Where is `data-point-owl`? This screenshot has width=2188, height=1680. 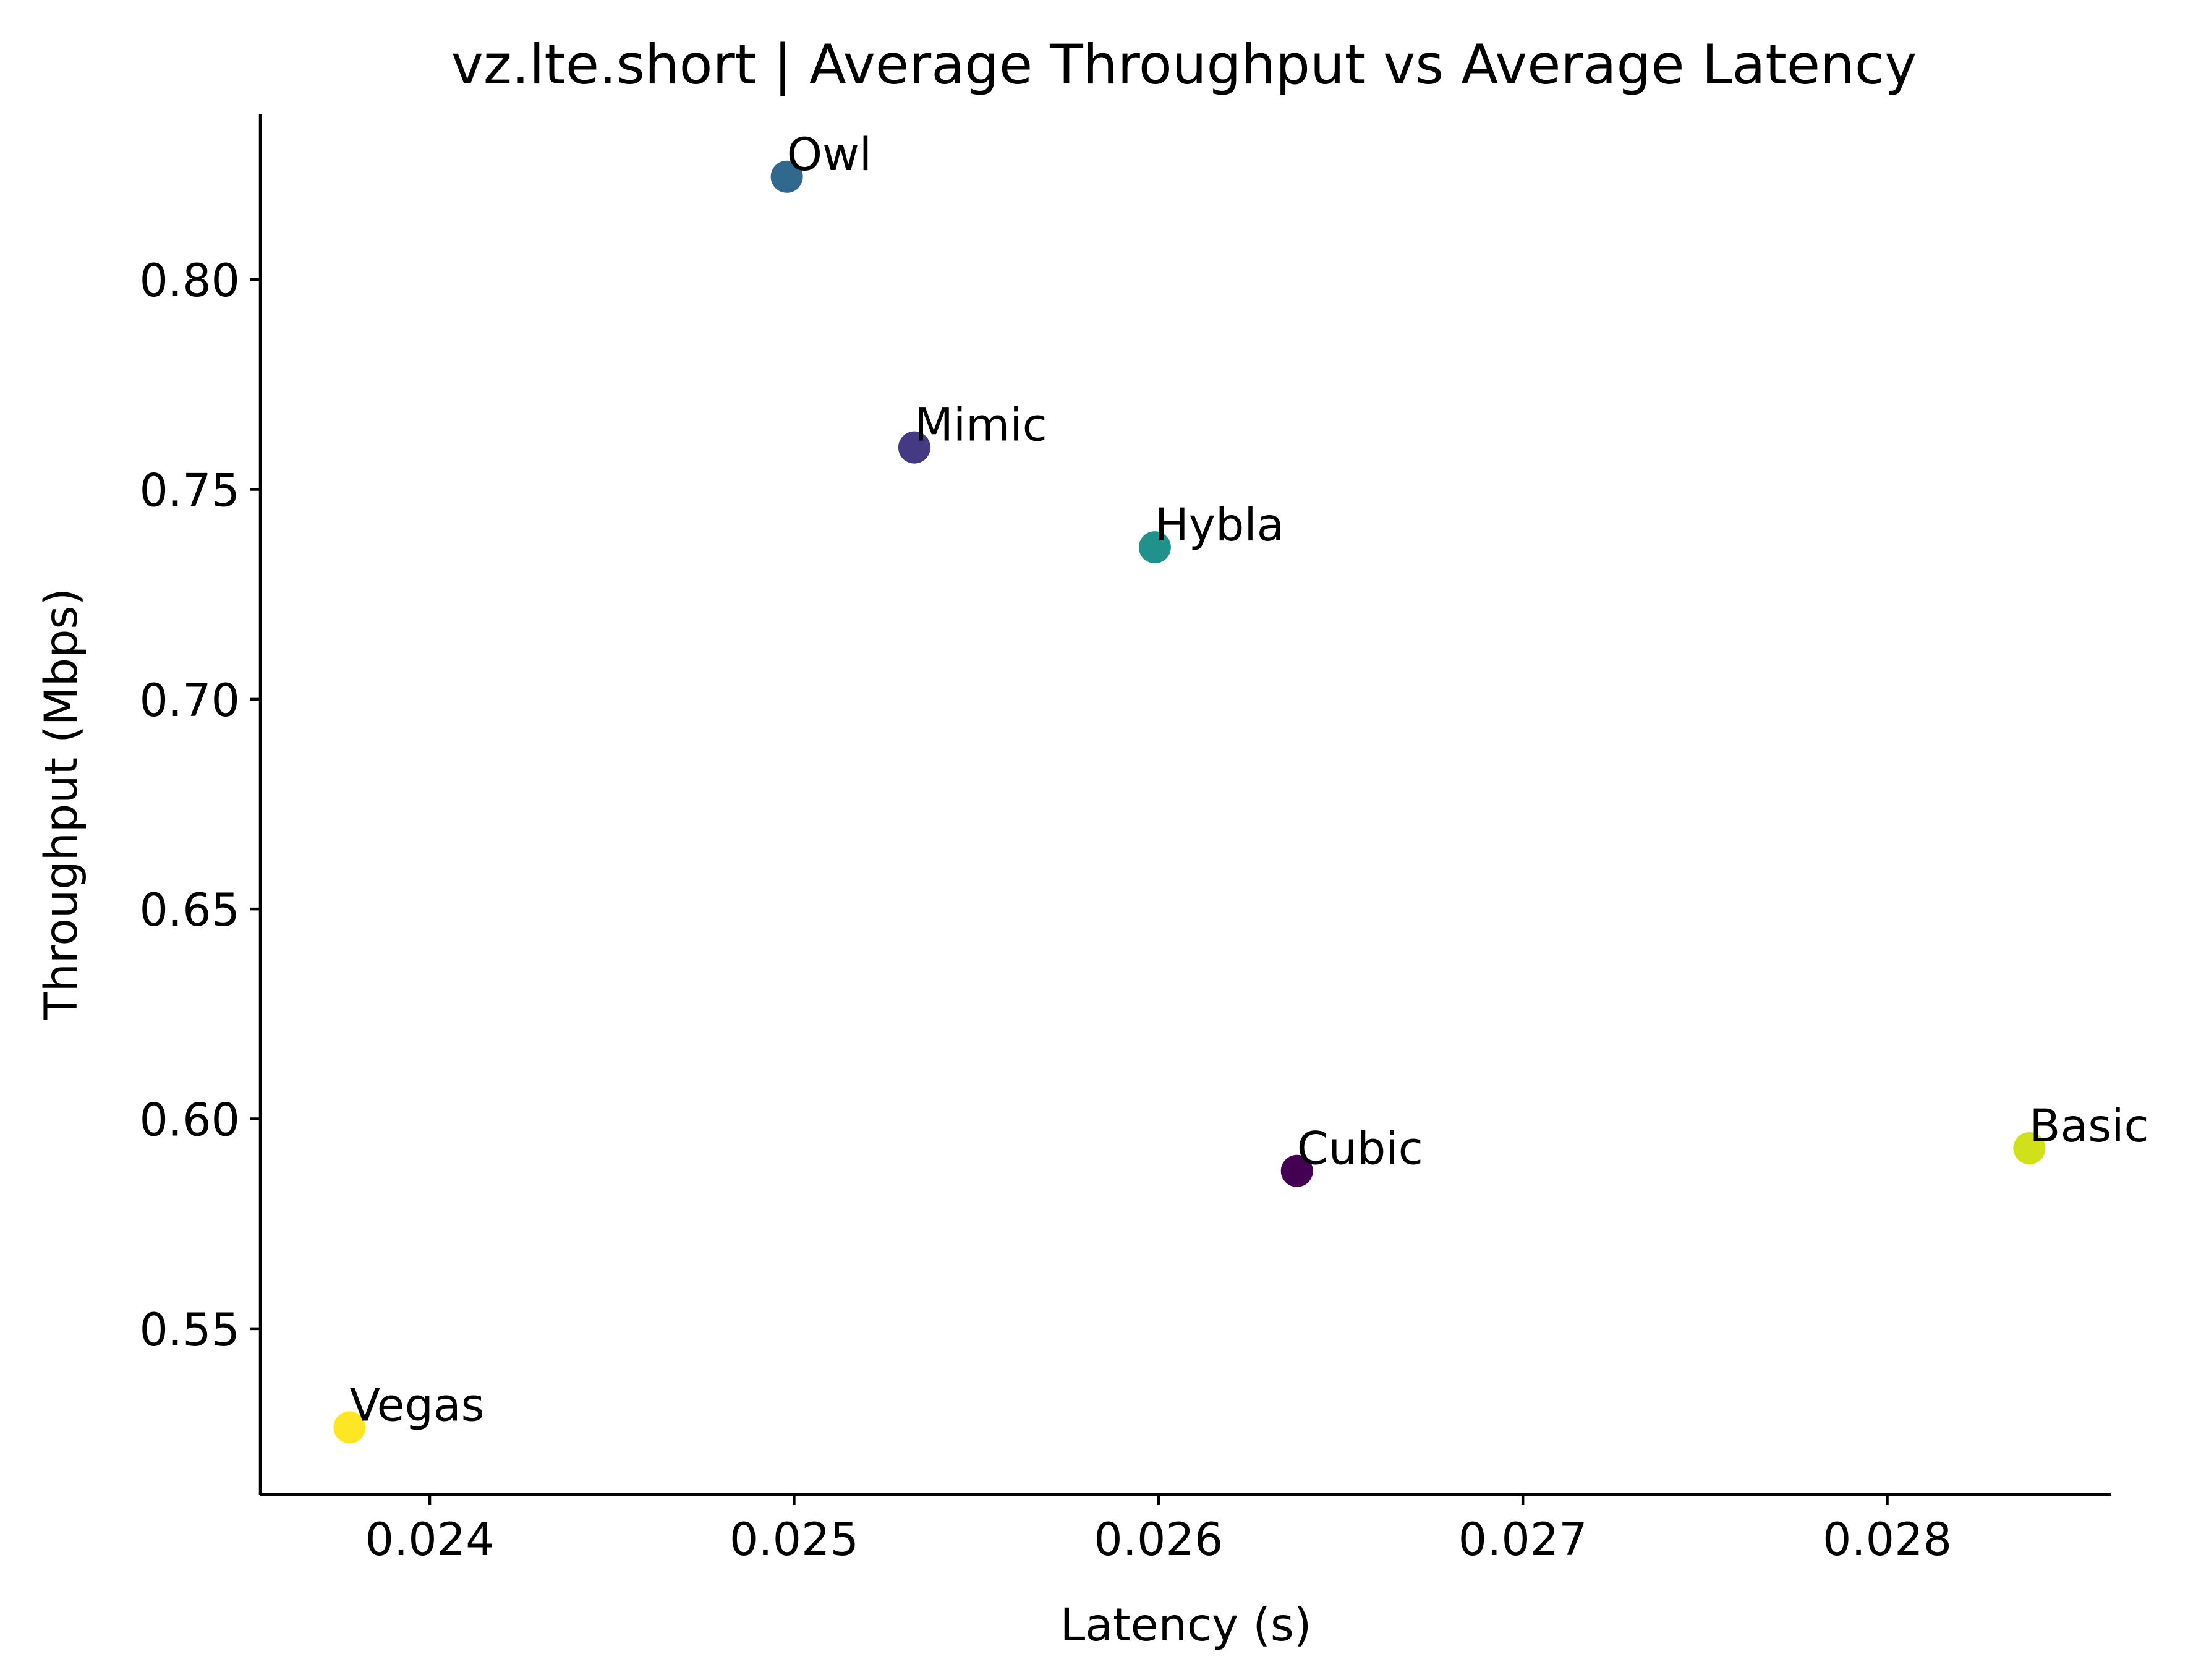 data-point-owl is located at coordinates (787, 176).